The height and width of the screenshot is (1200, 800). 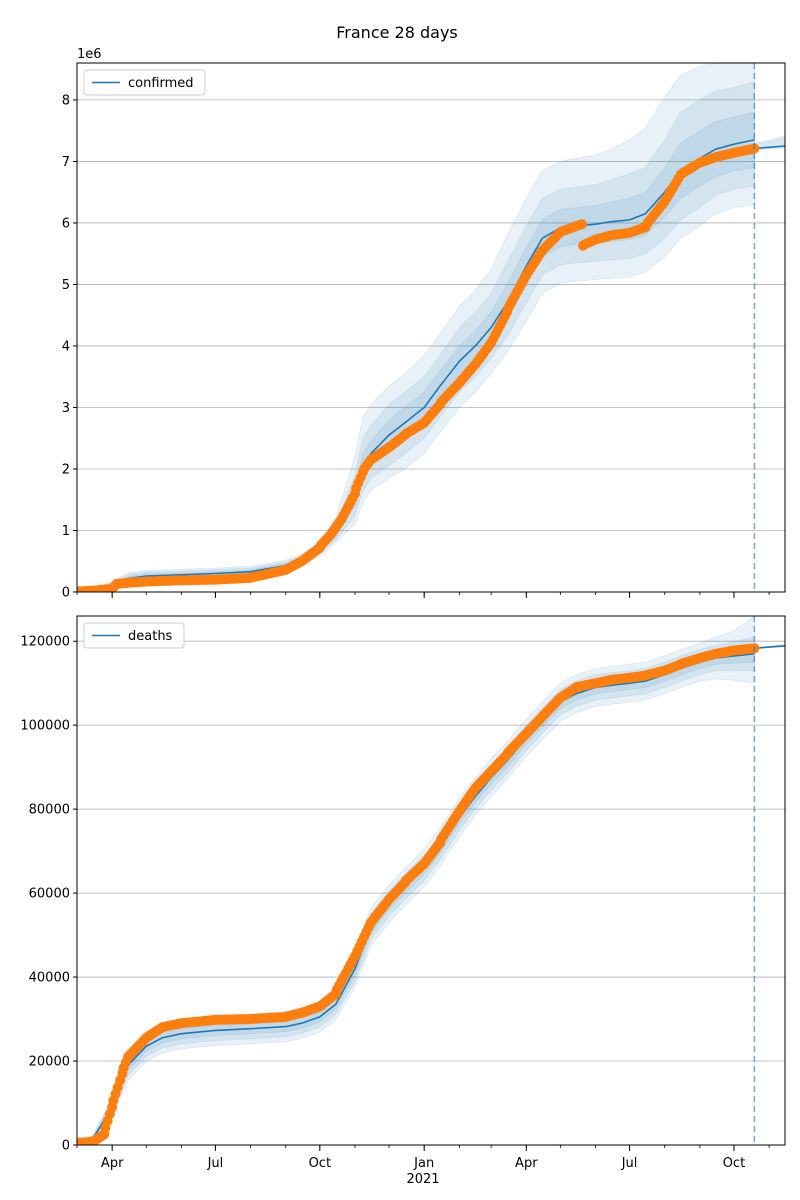 What do you see at coordinates (397, 32) in the screenshot?
I see `chart-title: France 28 days` at bounding box center [397, 32].